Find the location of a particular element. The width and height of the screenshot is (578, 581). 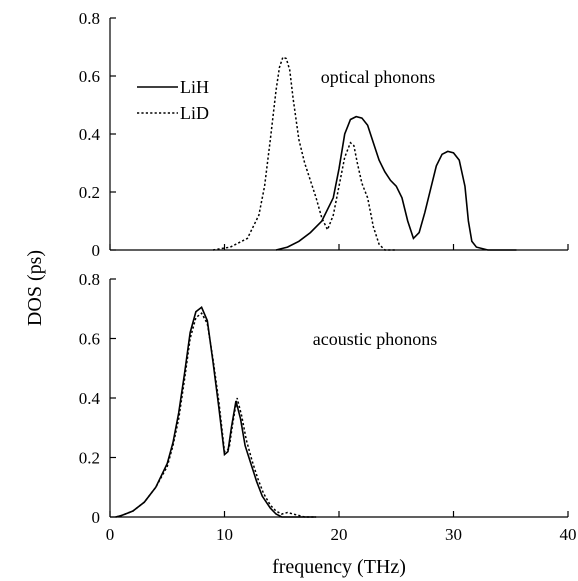

y-axis-label: DOS (ps) is located at coordinates (35, 288).